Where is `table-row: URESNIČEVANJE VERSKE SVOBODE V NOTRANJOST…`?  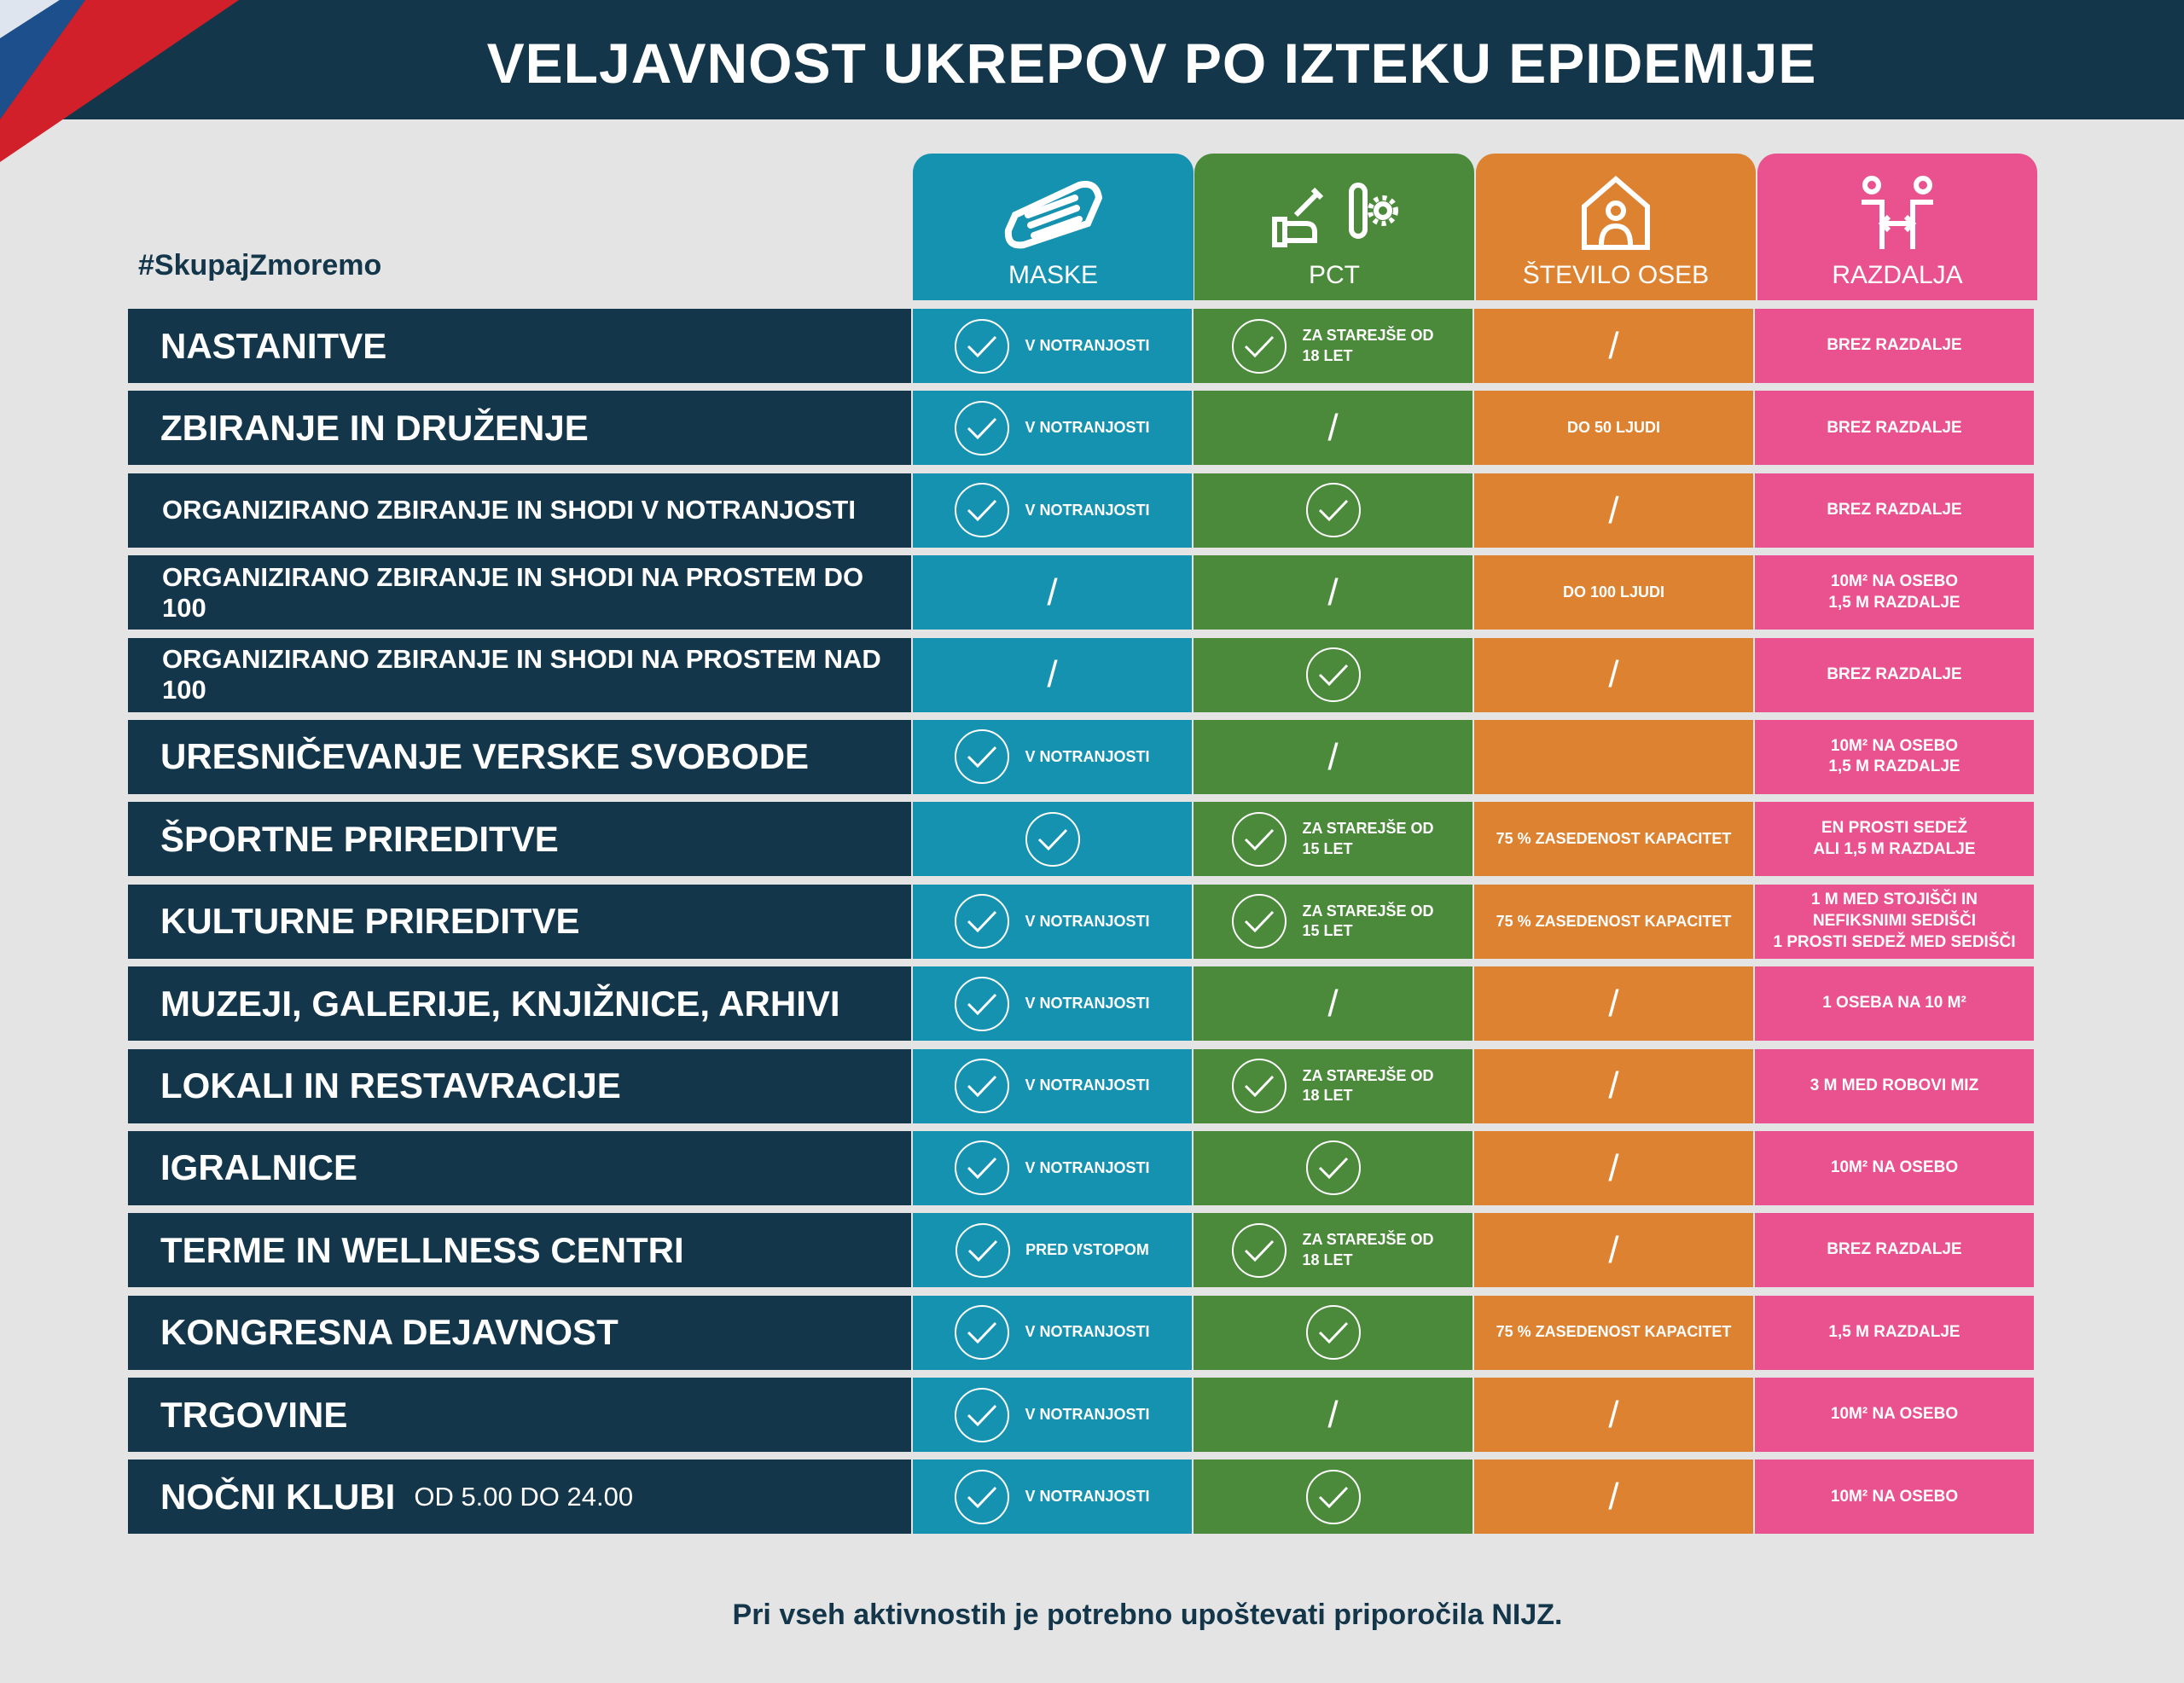 table-row: URESNIČEVANJE VERSKE SVOBODE V NOTRANJOST… is located at coordinates (1082, 756).